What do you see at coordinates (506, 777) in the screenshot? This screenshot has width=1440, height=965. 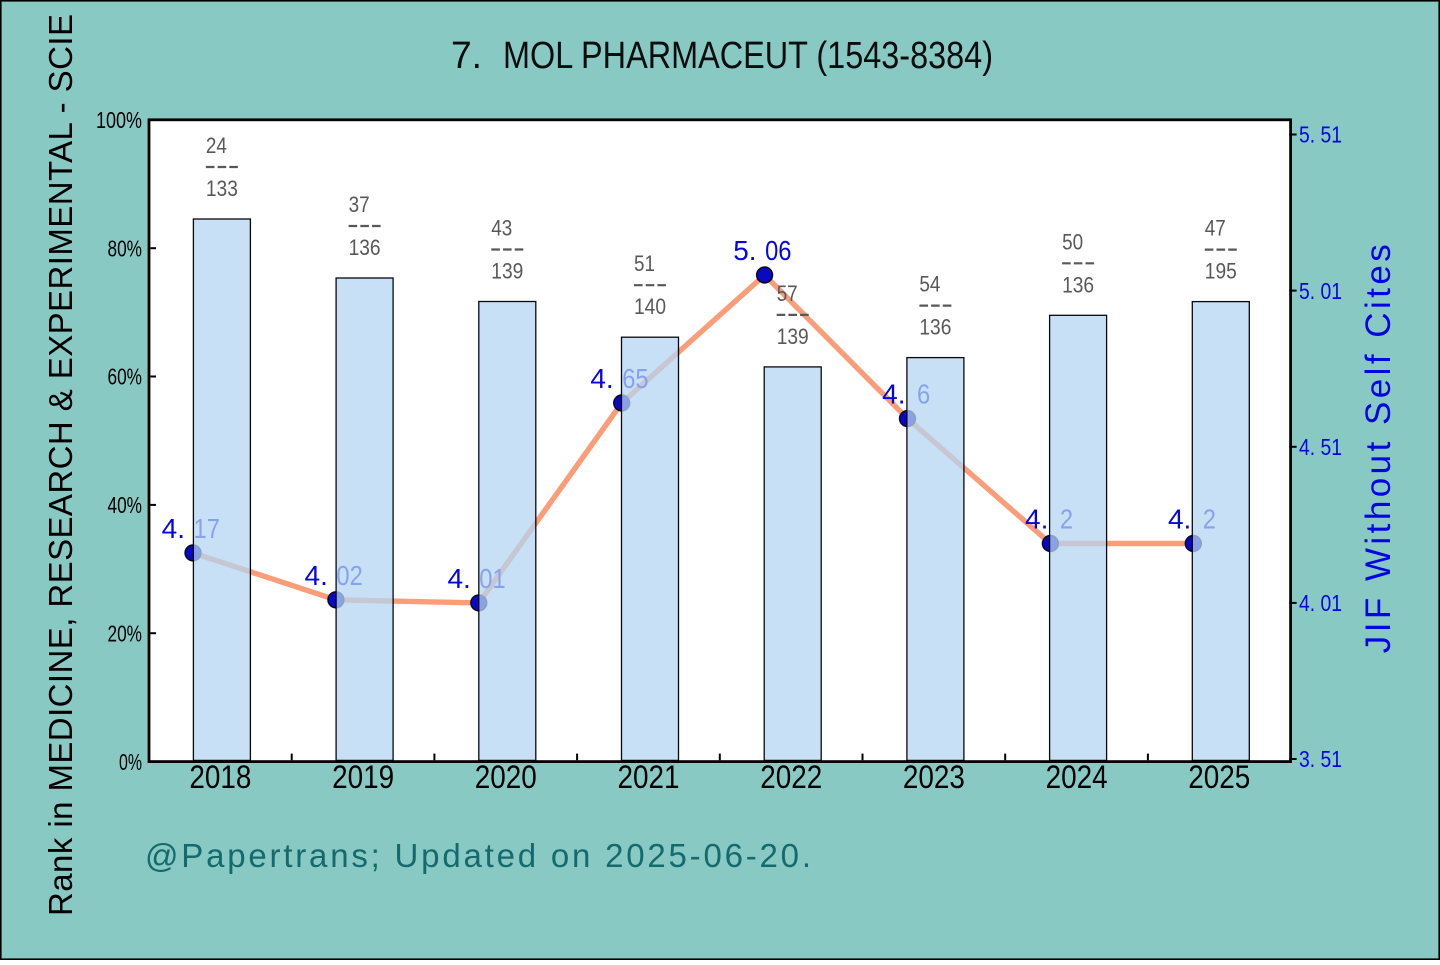 I see `svg-text: 2020` at bounding box center [506, 777].